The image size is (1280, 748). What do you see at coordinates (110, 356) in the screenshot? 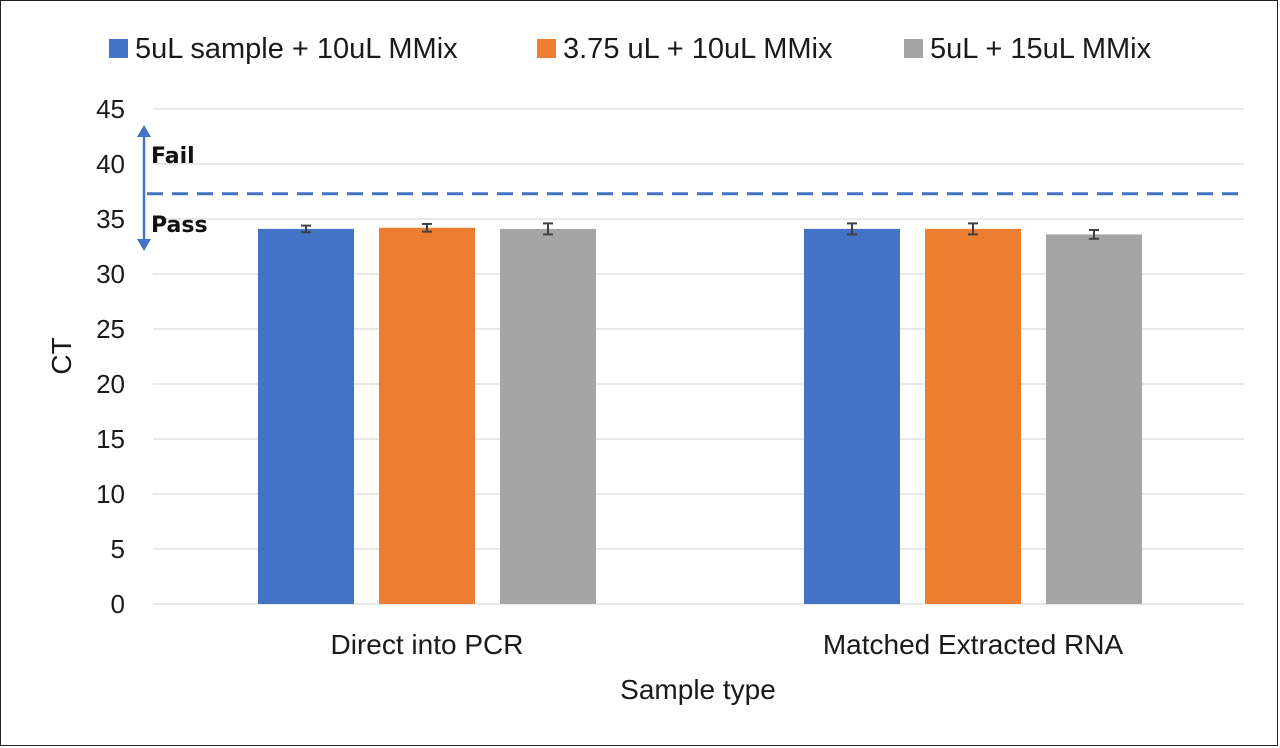
I see `y-axis-ticks: 0 5 10 15 20 25 30 35 40 45` at bounding box center [110, 356].